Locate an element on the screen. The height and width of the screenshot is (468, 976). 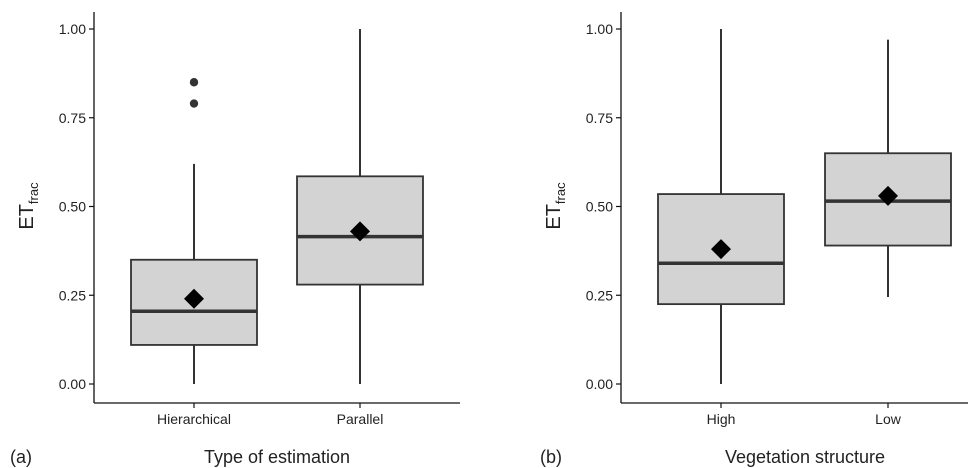
x-tick-label: Parallel is located at coordinates (360, 419).